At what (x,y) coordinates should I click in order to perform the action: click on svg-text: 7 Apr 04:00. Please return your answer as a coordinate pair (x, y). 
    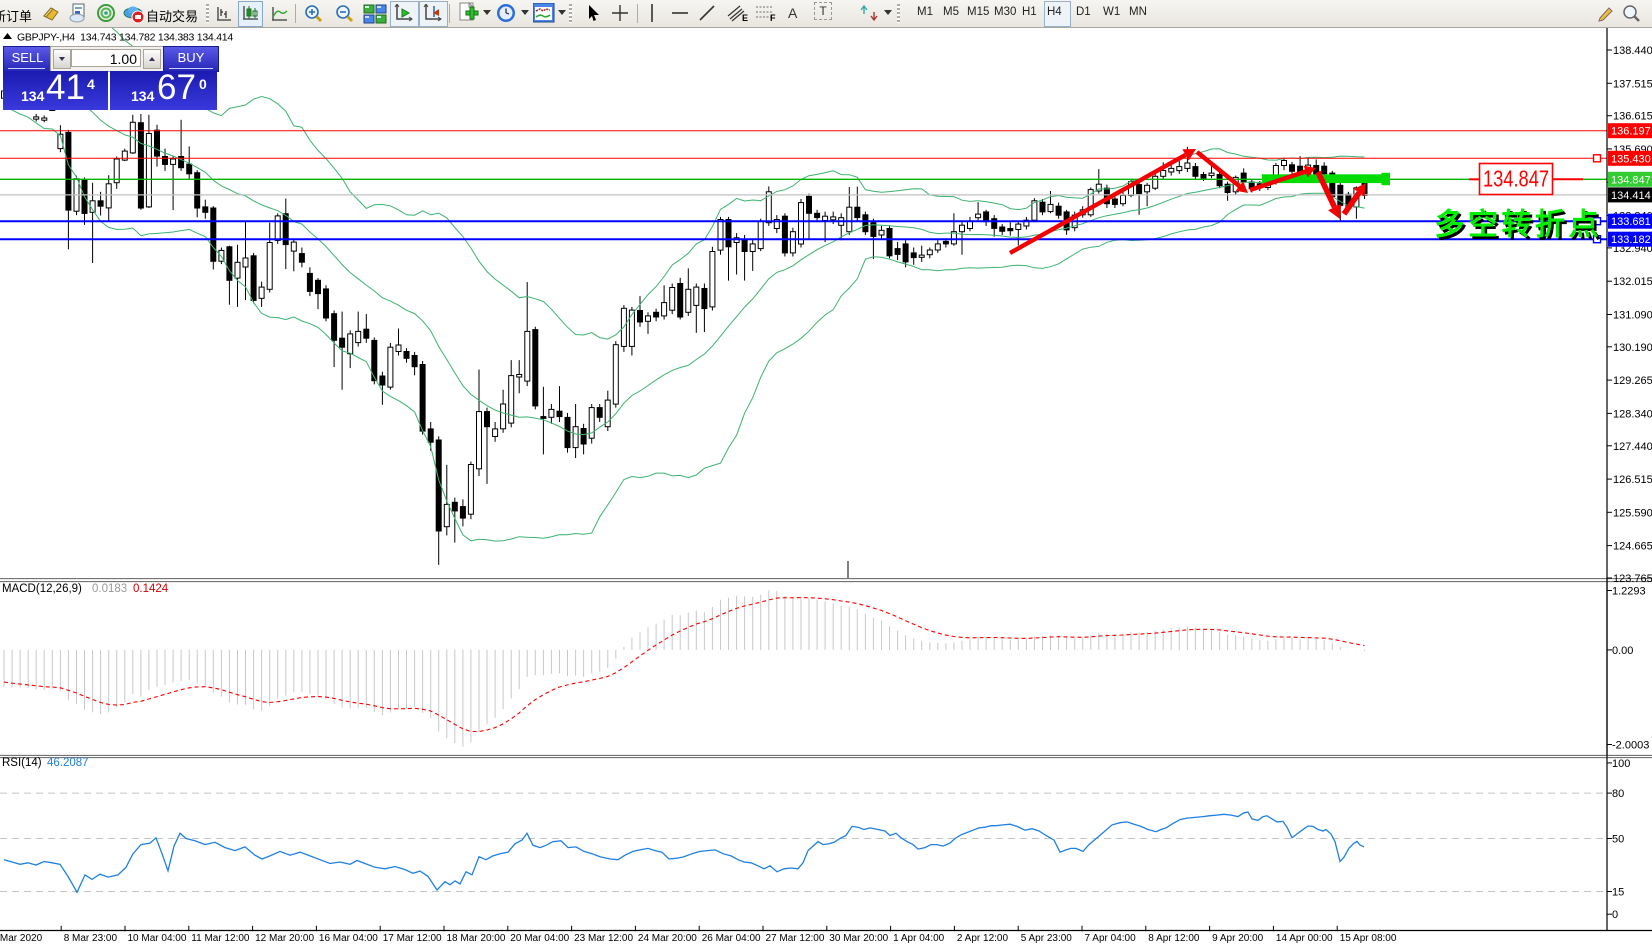
    Looking at the image, I should click on (1111, 938).